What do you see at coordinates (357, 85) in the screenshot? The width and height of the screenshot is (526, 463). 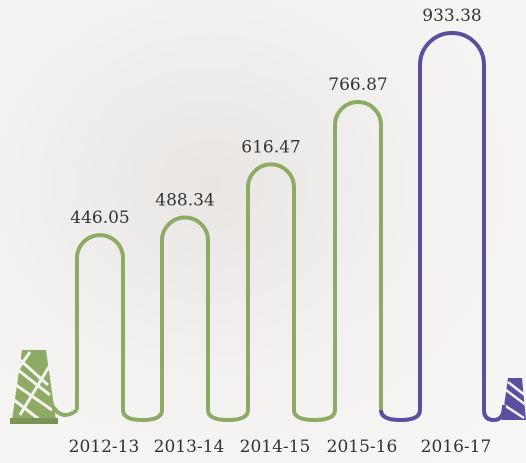 I see `value-label: 766.87` at bounding box center [357, 85].